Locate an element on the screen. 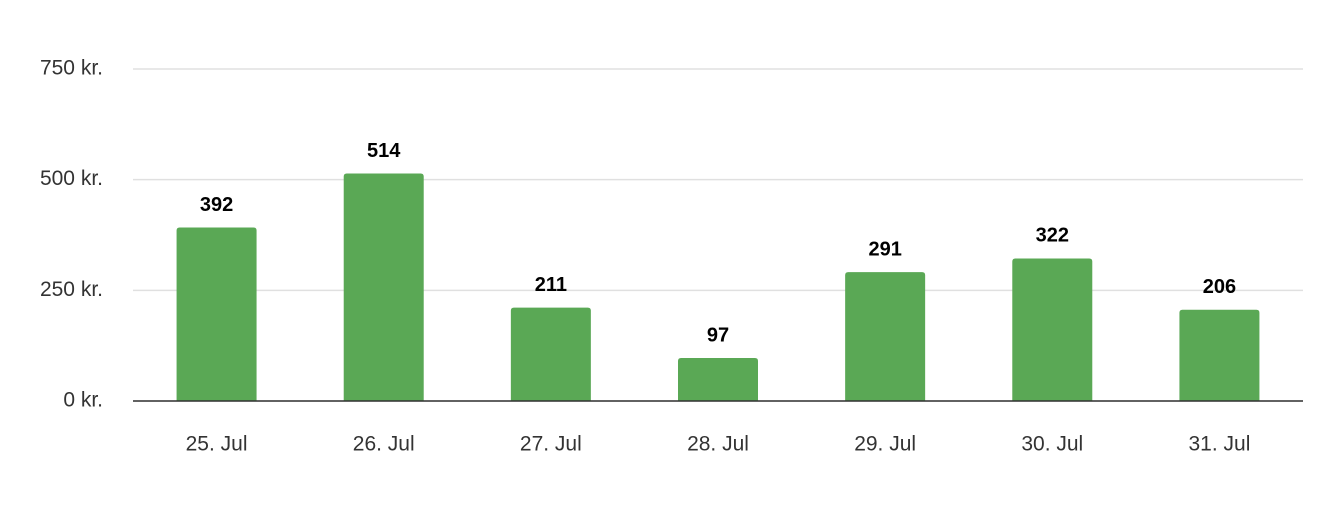 This screenshot has height=510, width=1328. x-tick-label: 25. Jul is located at coordinates (217, 444).